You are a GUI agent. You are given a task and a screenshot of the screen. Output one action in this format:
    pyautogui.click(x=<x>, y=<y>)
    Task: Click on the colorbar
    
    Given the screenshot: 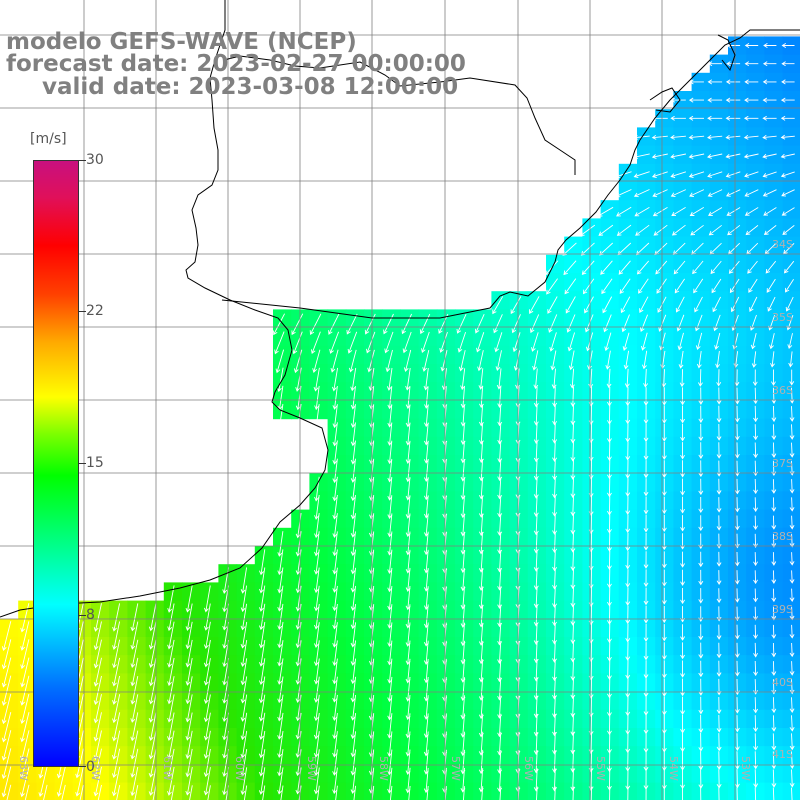 What is the action you would take?
    pyautogui.click(x=56, y=463)
    